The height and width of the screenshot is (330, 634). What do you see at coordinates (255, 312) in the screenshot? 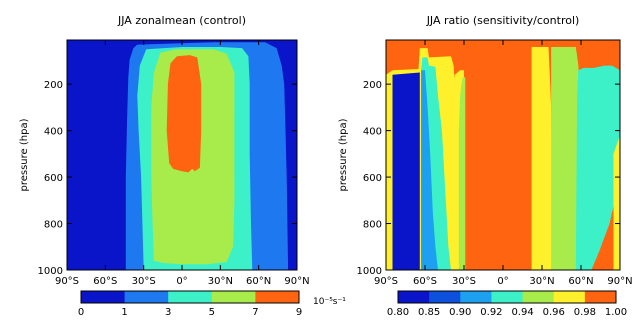
I see `colorbar-label: 7` at bounding box center [255, 312].